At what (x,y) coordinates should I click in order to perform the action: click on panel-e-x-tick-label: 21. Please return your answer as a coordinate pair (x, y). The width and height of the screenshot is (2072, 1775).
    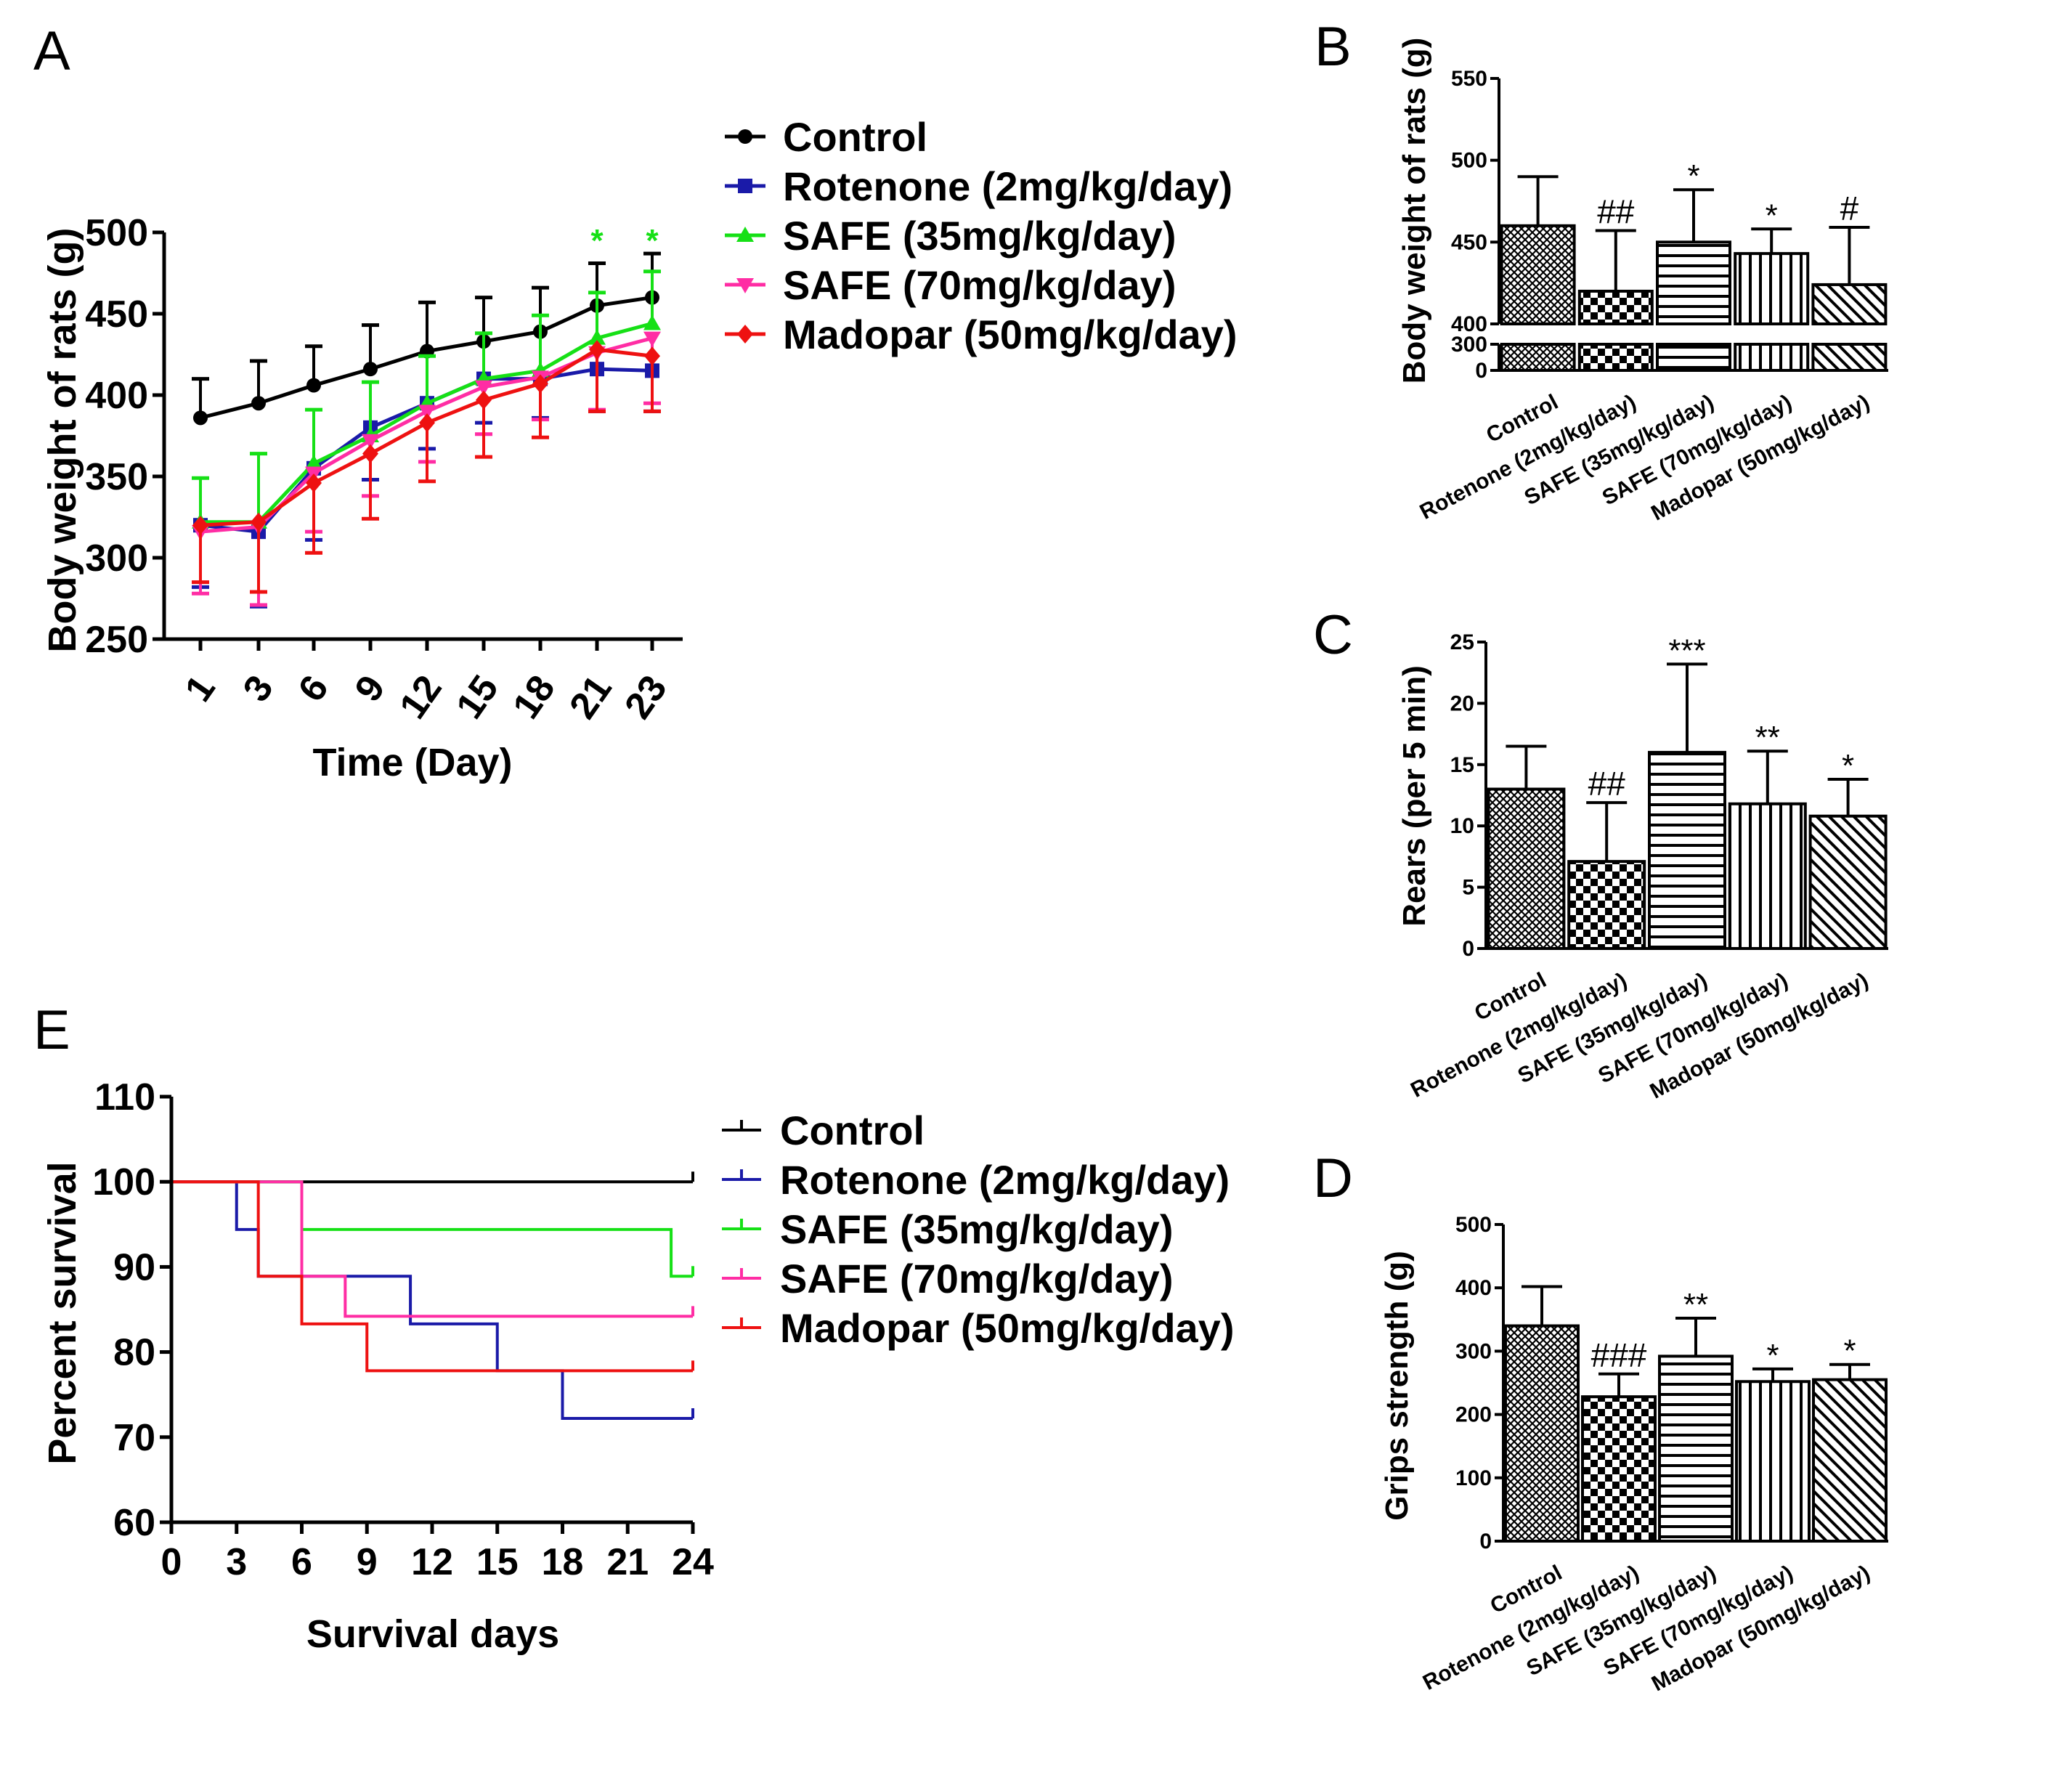
    Looking at the image, I should click on (628, 1562).